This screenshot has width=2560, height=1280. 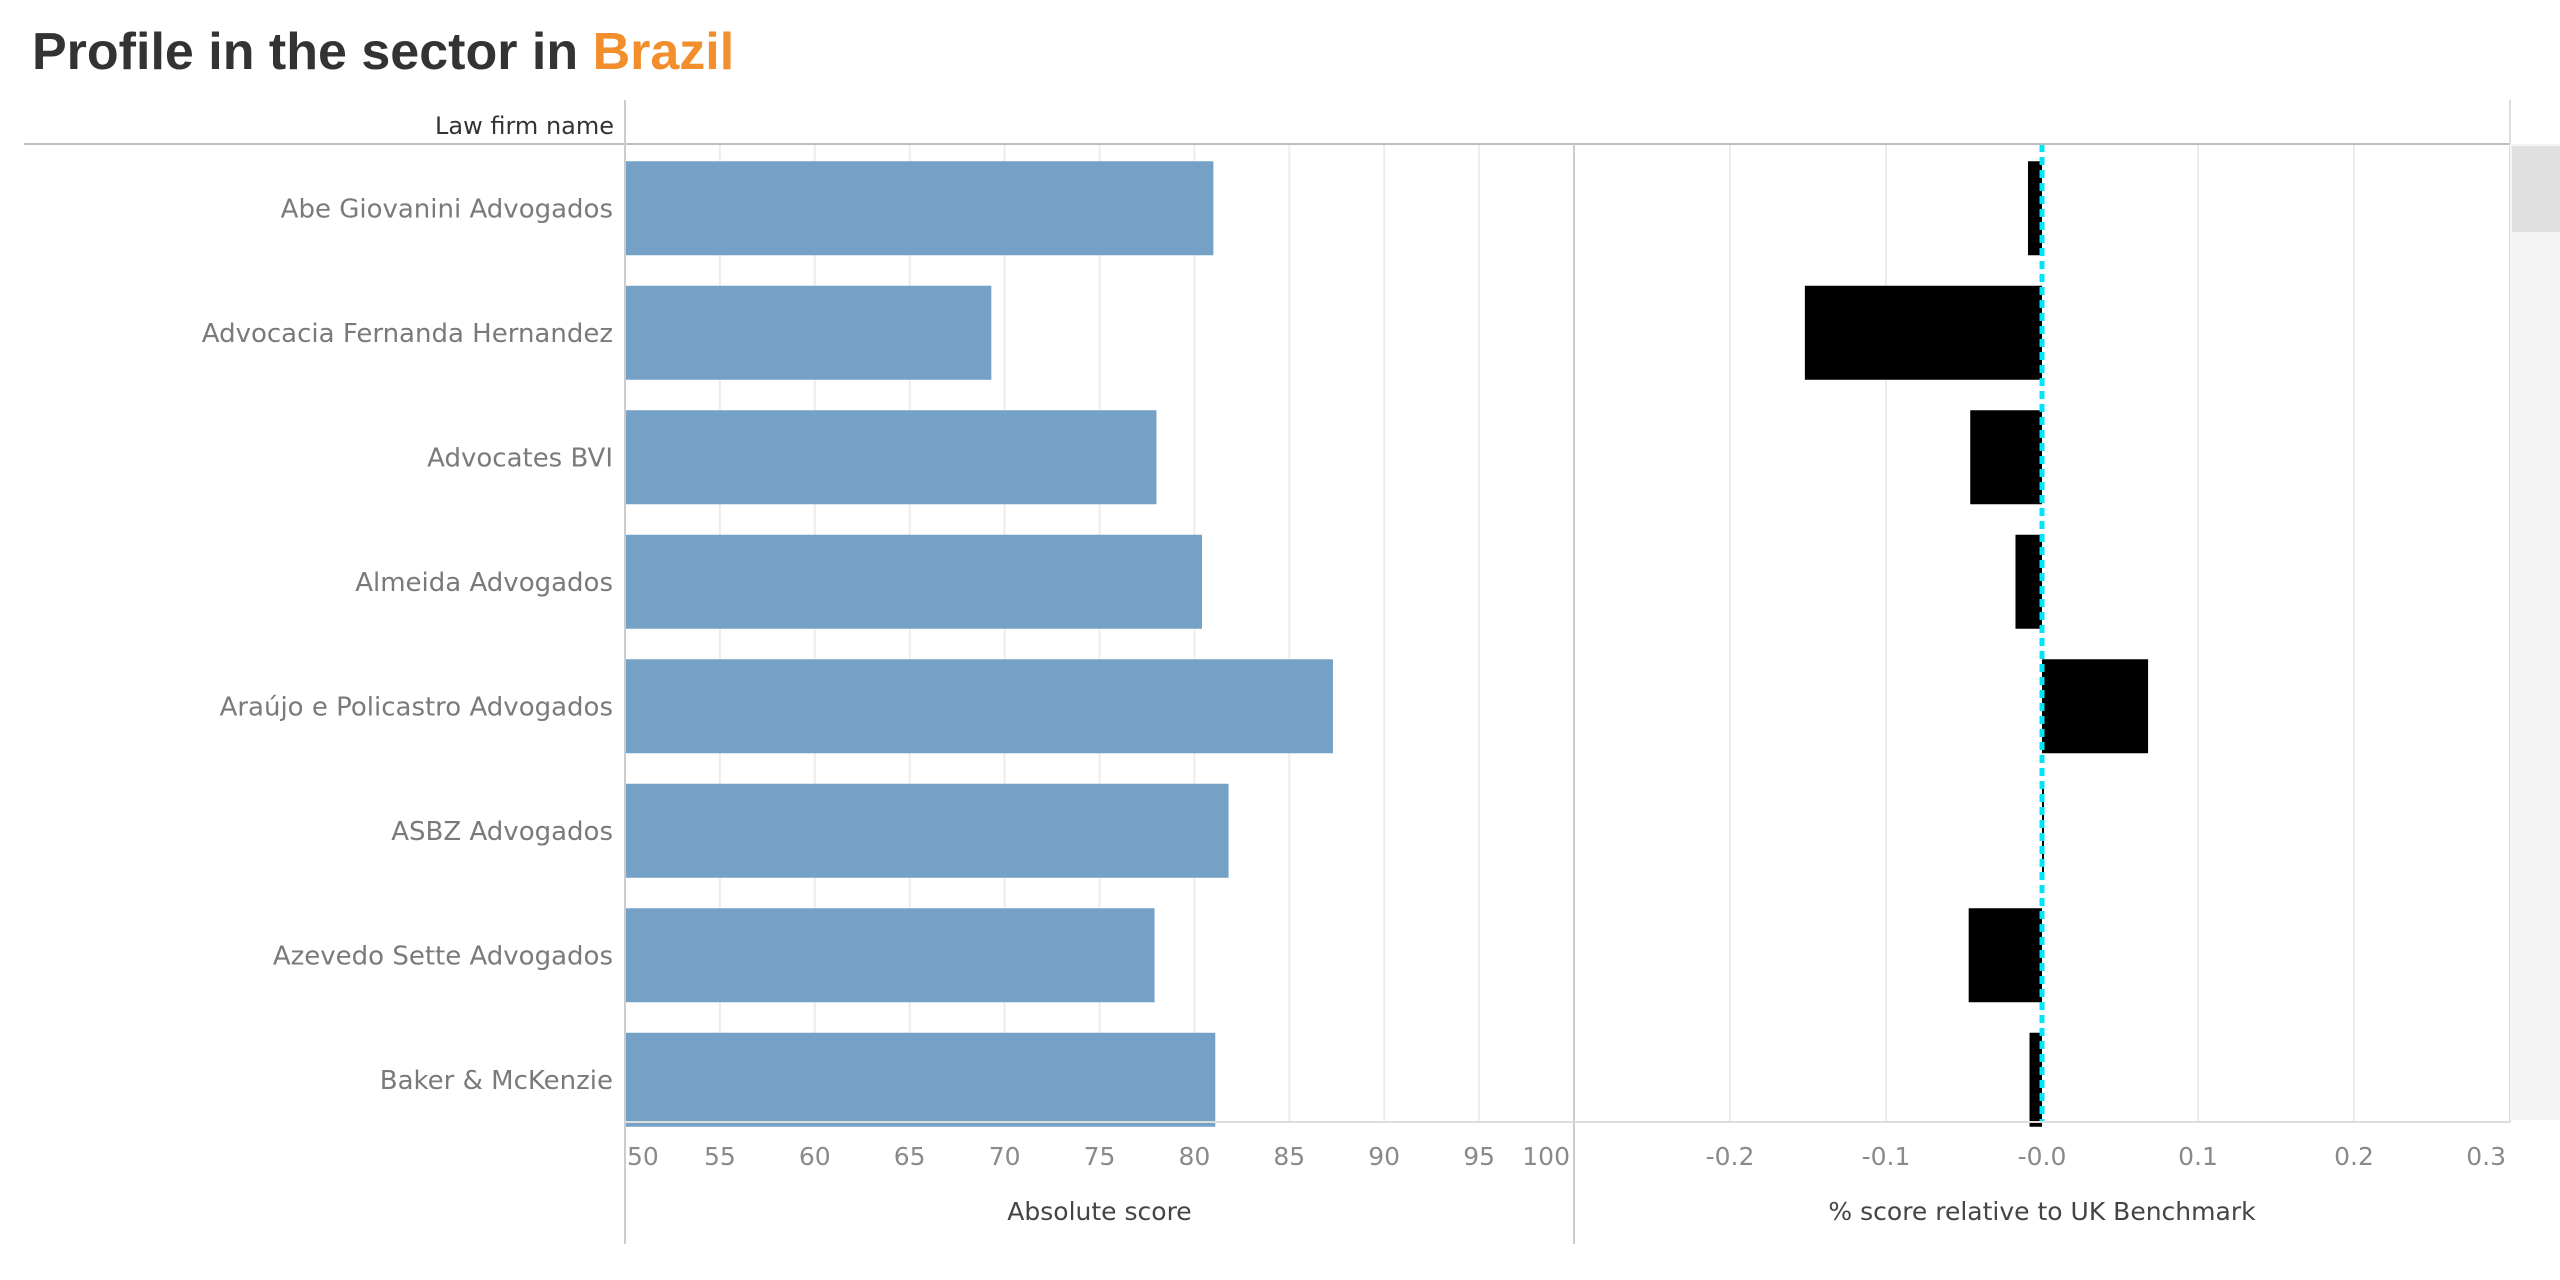 What do you see at coordinates (2042, 1211) in the screenshot?
I see `rel-axis-title: % score relative to UK Benchmark` at bounding box center [2042, 1211].